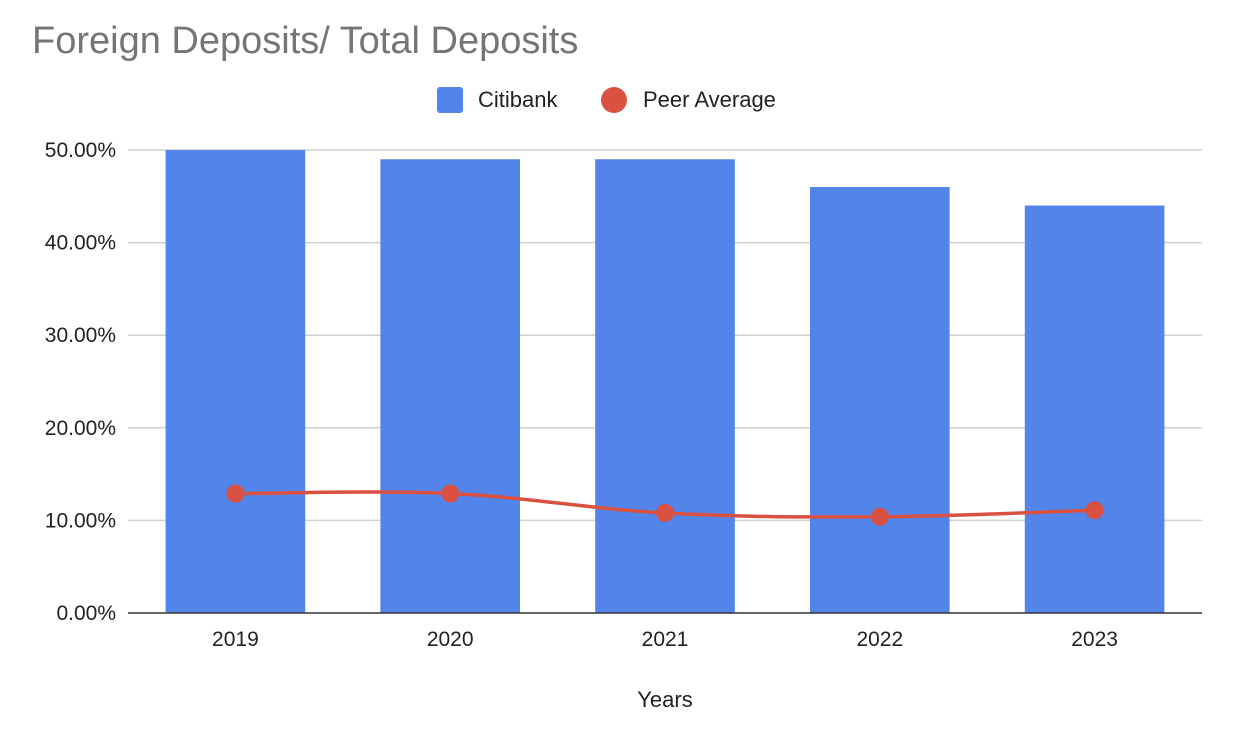  Describe the element at coordinates (1094, 510) in the screenshot. I see `peer-average-point-2023` at that location.